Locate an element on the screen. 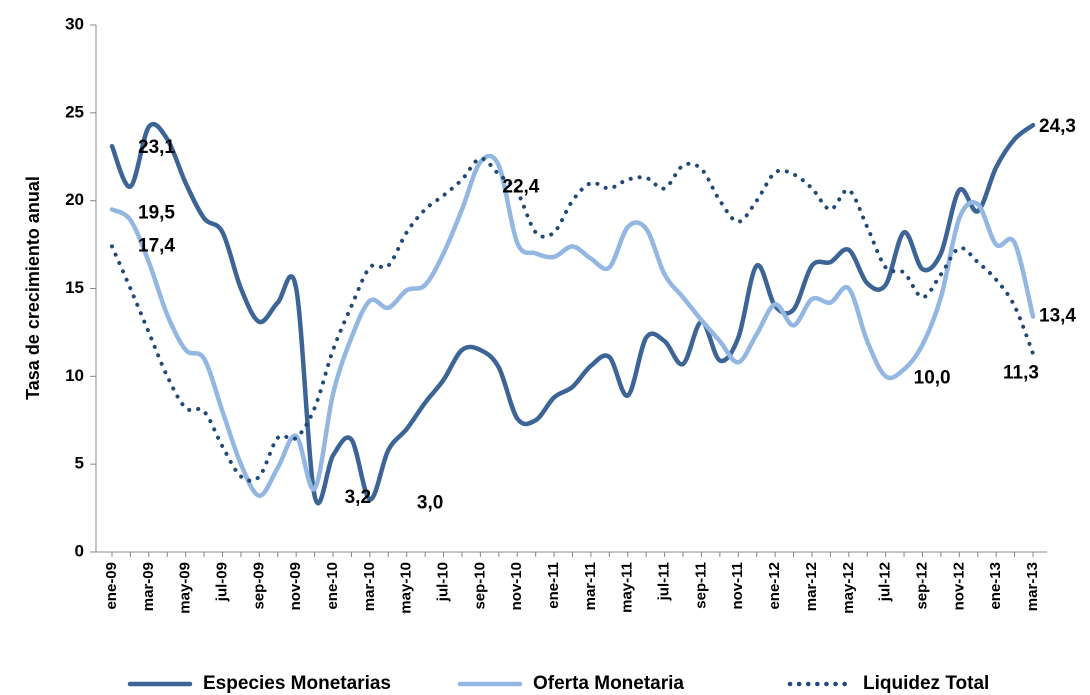 This screenshot has width=1090, height=695. legend-label: Especies Monetarias is located at coordinates (297, 683).